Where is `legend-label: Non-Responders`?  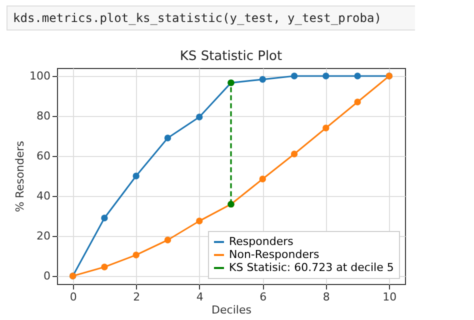 legend-label: Non-Responders is located at coordinates (274, 254).